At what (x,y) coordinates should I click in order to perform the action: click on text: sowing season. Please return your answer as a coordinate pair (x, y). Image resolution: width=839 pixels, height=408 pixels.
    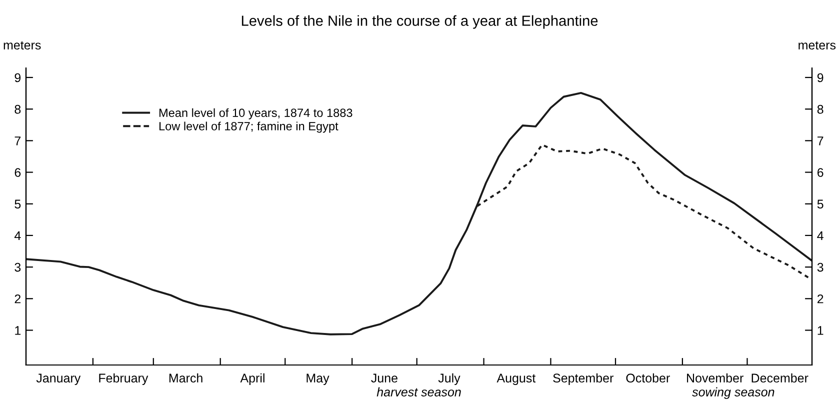
    Looking at the image, I should click on (733, 393).